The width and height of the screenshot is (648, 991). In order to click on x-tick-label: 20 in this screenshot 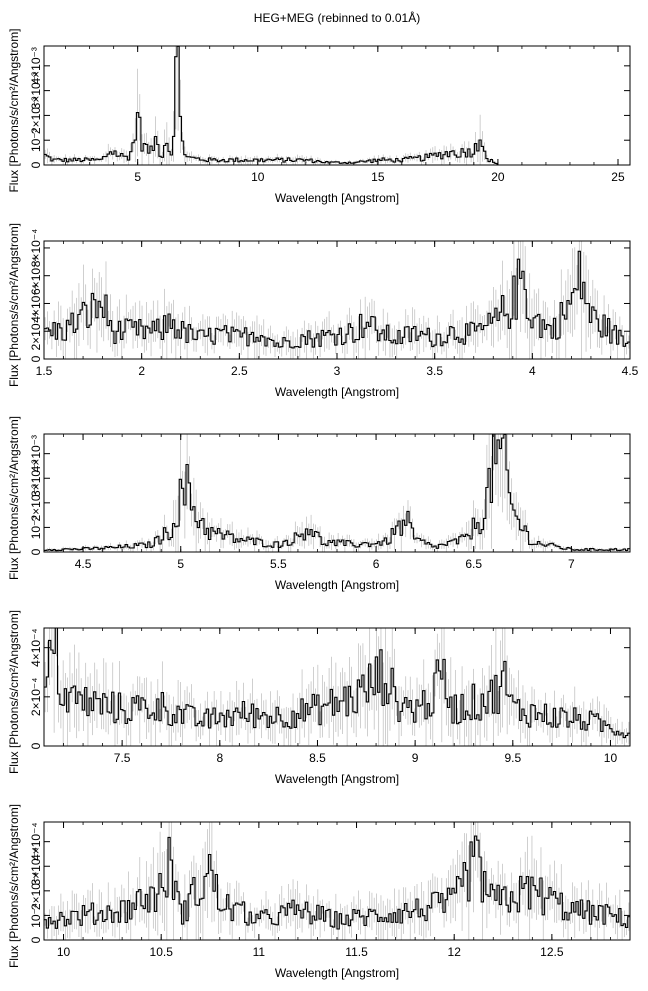, I will do `click(498, 177)`.